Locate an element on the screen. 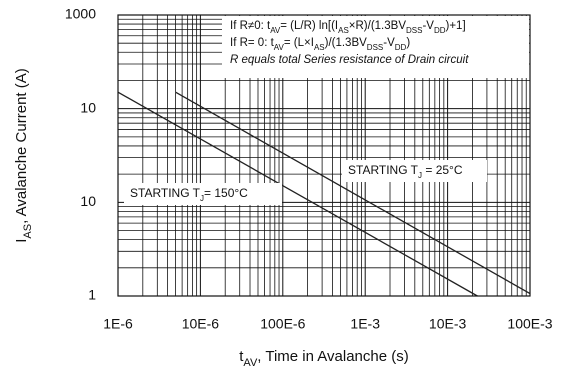  text-part: )/(1.3BV is located at coordinates (346, 43).